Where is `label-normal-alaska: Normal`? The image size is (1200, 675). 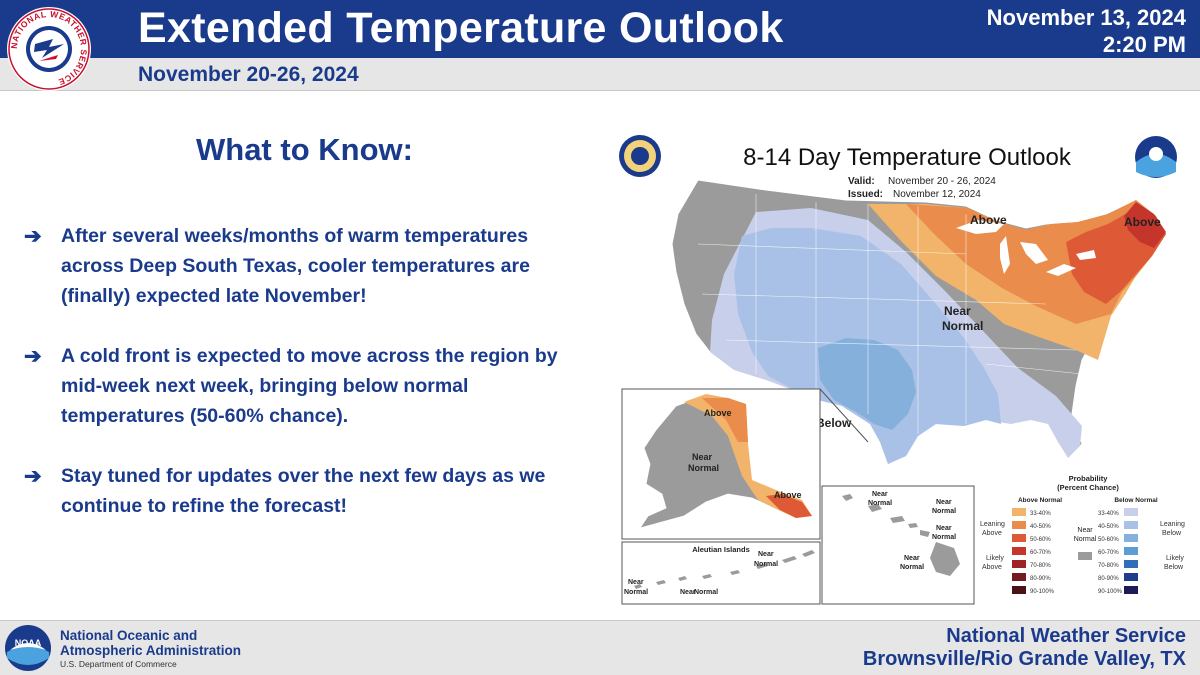 label-normal-alaska: Normal is located at coordinates (703, 468).